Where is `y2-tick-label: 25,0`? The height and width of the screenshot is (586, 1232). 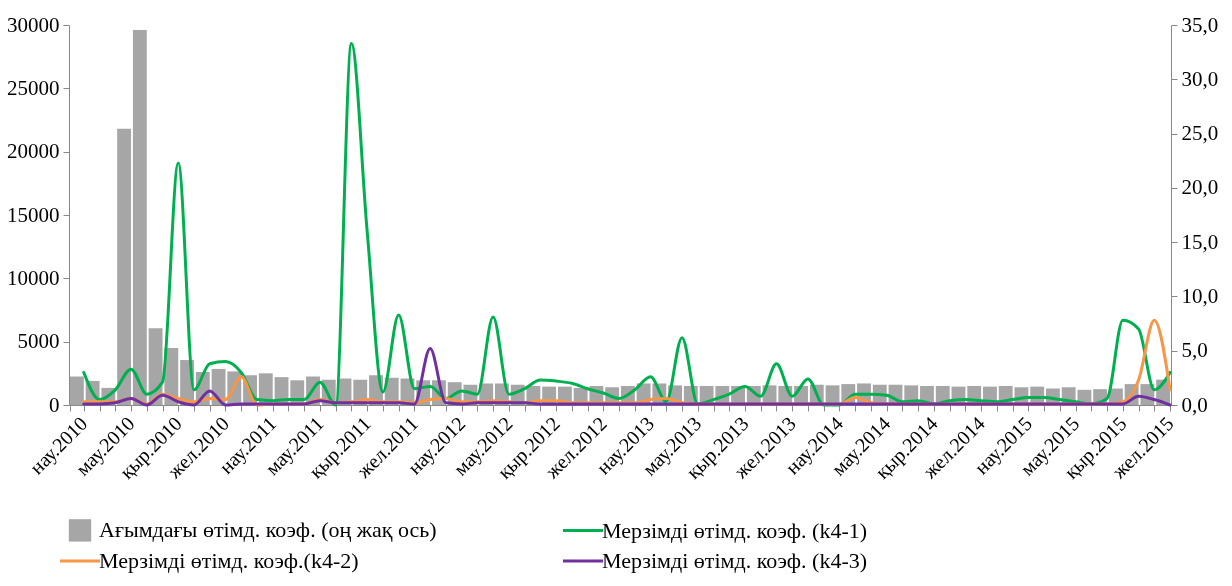 y2-tick-label: 25,0 is located at coordinates (1200, 133).